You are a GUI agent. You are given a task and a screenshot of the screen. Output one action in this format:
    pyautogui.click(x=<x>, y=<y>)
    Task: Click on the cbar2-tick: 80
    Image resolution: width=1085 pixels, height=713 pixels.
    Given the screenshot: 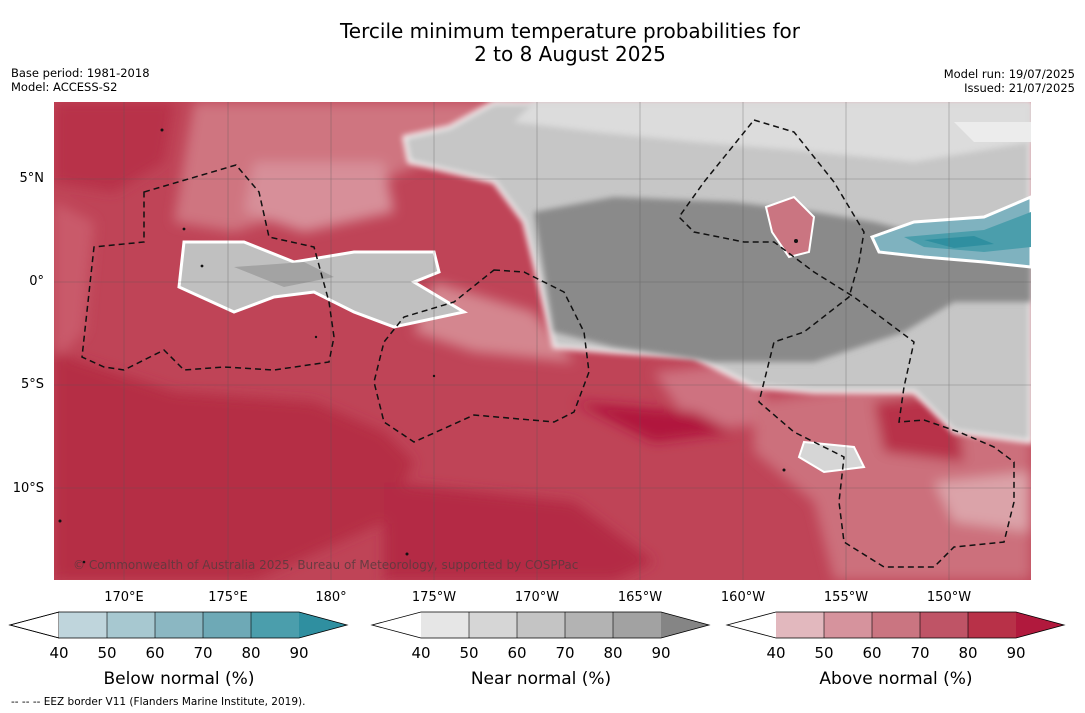 What is the action you would take?
    pyautogui.click(x=613, y=653)
    